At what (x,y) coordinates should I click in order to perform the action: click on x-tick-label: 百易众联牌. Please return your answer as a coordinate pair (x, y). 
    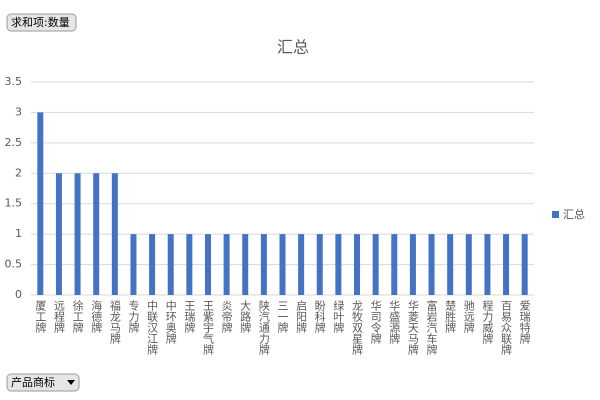
    Looking at the image, I should click on (506, 328).